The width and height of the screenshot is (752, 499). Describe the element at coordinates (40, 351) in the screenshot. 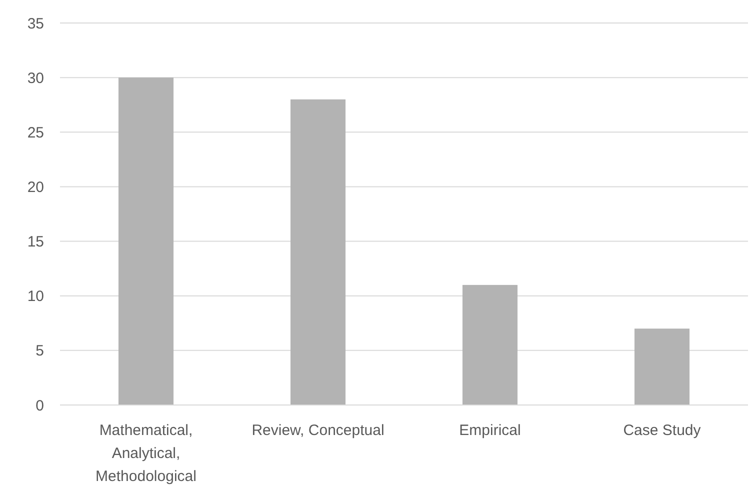

I see `y-tick-label: 5` at that location.